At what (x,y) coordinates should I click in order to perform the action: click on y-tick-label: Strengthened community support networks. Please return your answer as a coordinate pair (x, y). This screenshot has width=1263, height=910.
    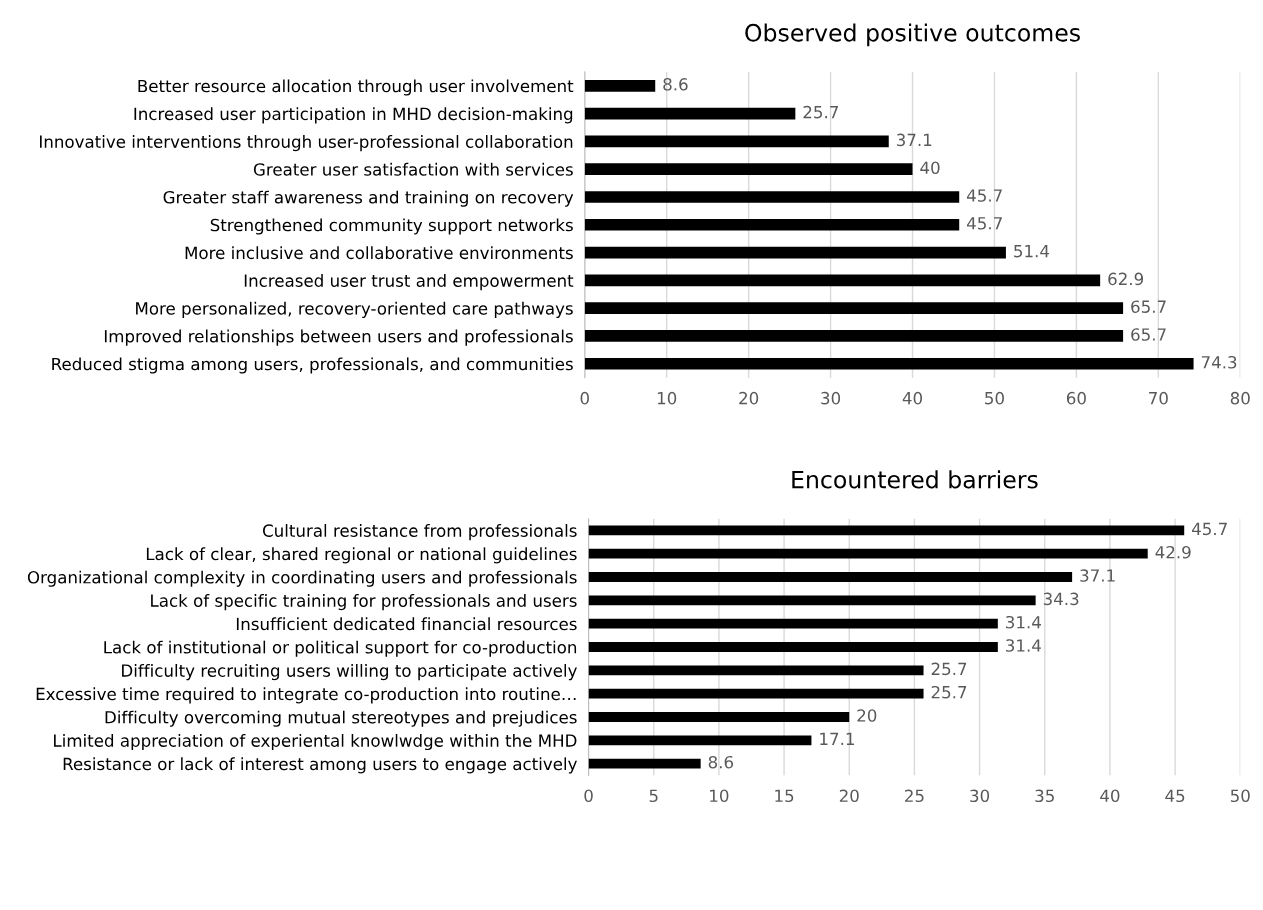
    Looking at the image, I should click on (391, 226).